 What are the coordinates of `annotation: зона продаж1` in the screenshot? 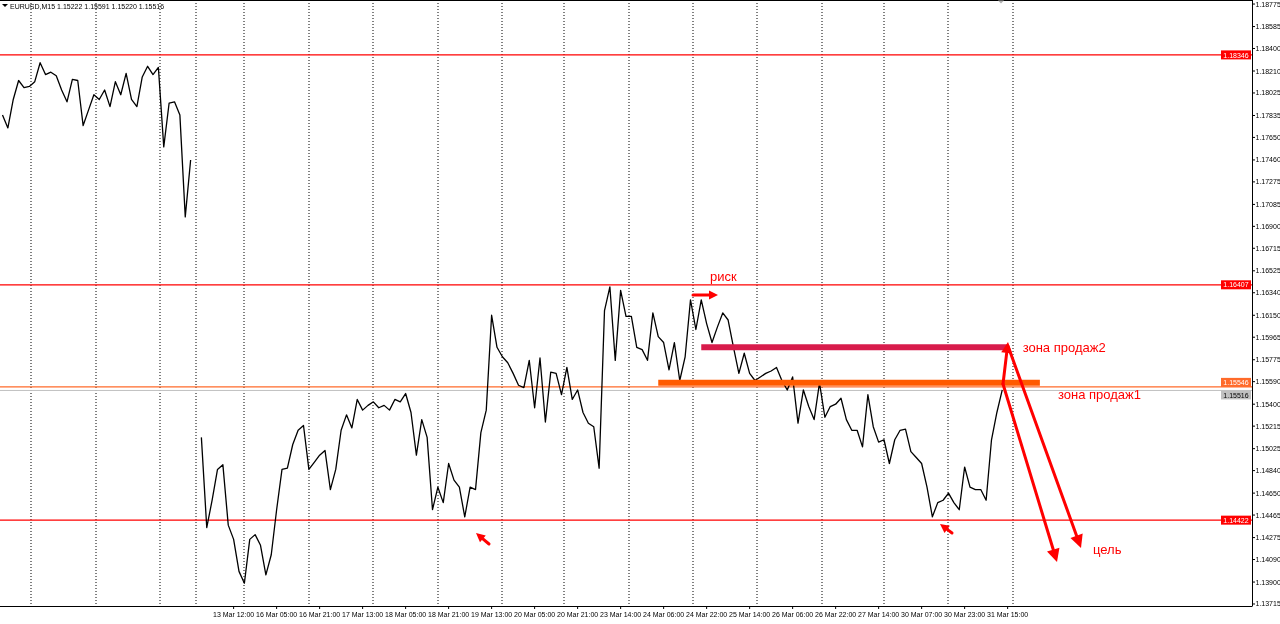 It's located at (1100, 394).